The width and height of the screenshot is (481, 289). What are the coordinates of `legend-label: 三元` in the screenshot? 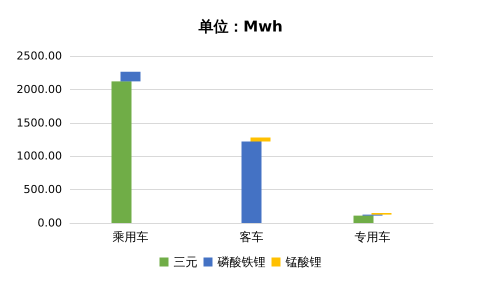 It's located at (186, 262).